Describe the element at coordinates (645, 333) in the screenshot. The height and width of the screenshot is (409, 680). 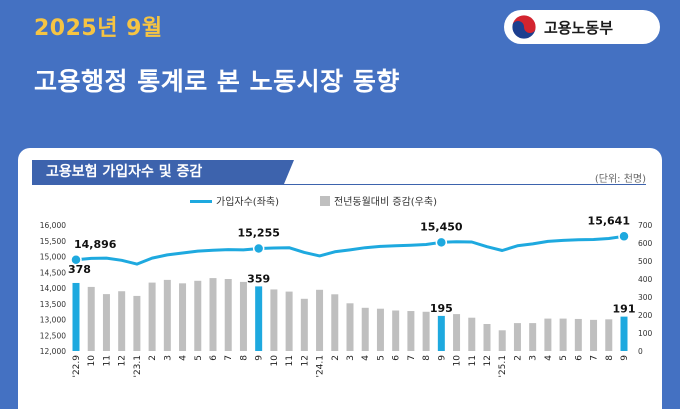
I see `right-axis-tick-label: 100` at that location.